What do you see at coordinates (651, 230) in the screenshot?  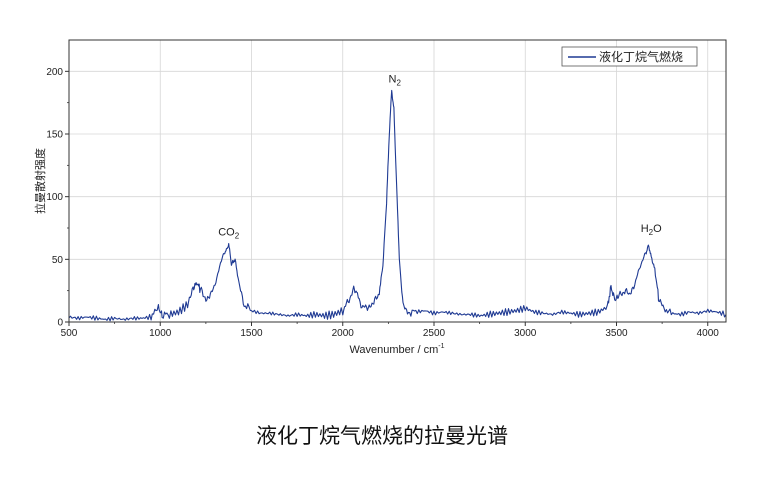 I see `peak-label: H2O` at bounding box center [651, 230].